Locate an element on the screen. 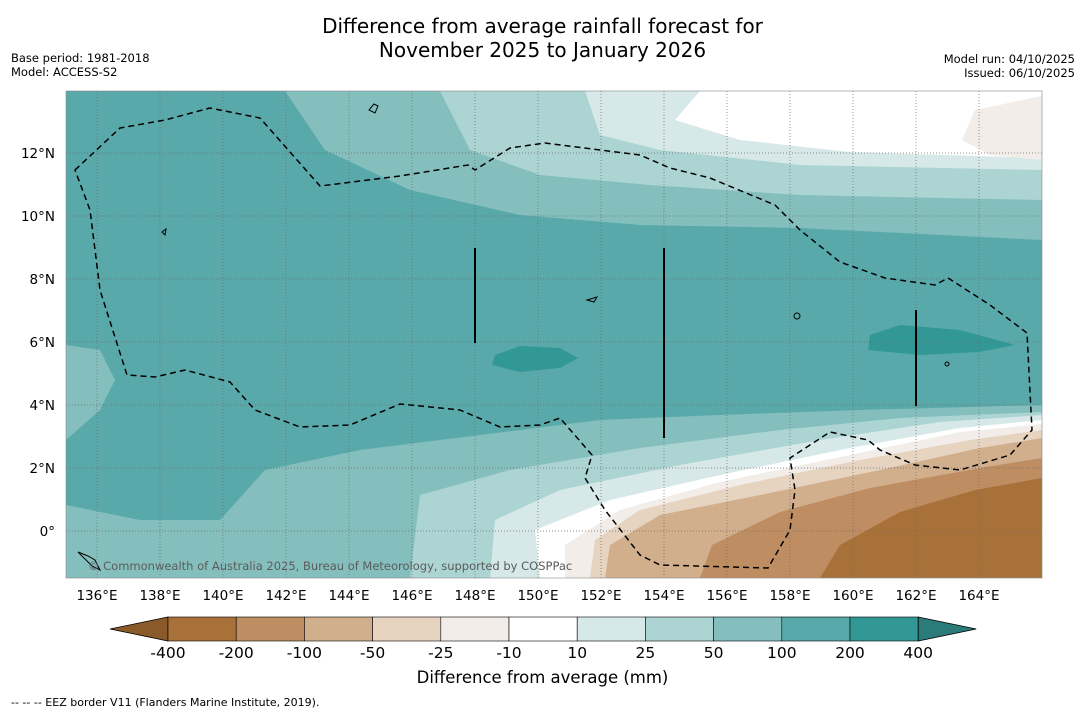 The image size is (1085, 713). colorbar-tick-label: -100 is located at coordinates (304, 653).